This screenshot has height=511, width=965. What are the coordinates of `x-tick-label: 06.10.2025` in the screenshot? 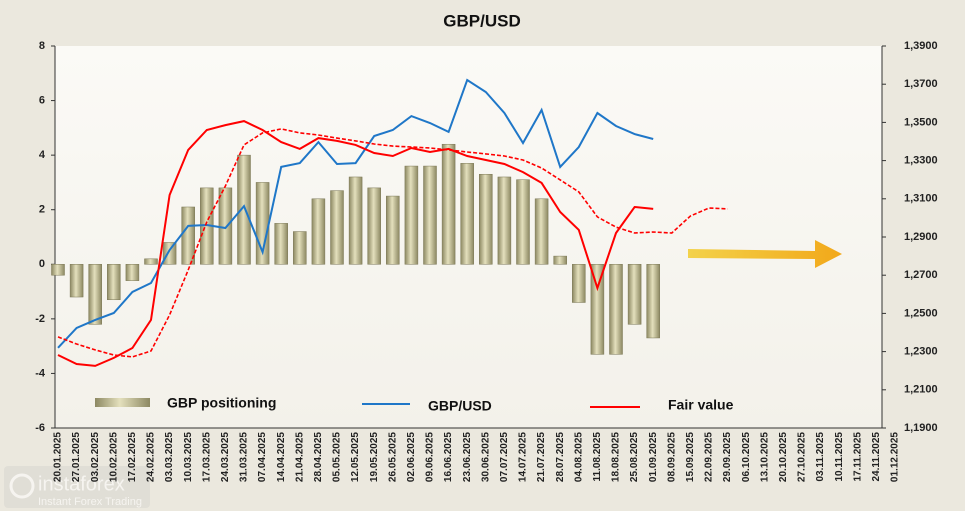 It's located at (746, 457).